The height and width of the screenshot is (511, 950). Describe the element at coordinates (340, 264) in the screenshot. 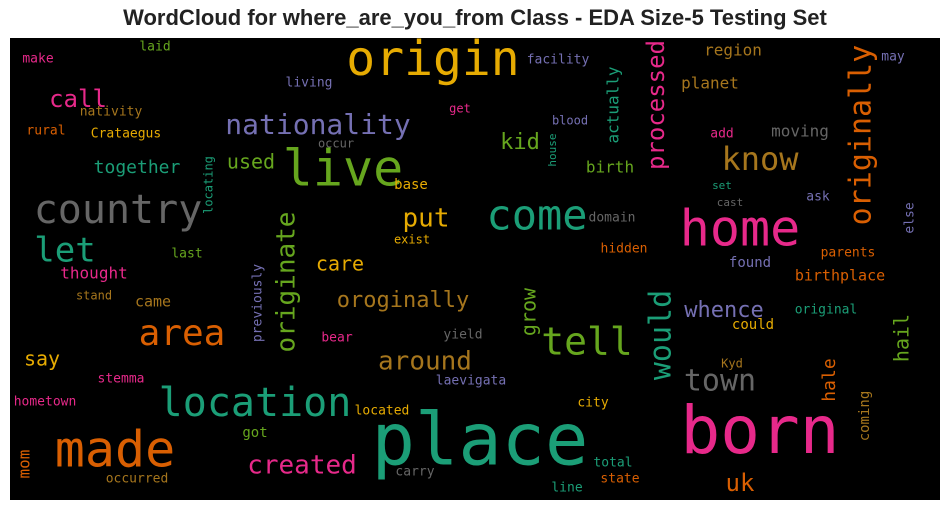

I see `word: care` at that location.